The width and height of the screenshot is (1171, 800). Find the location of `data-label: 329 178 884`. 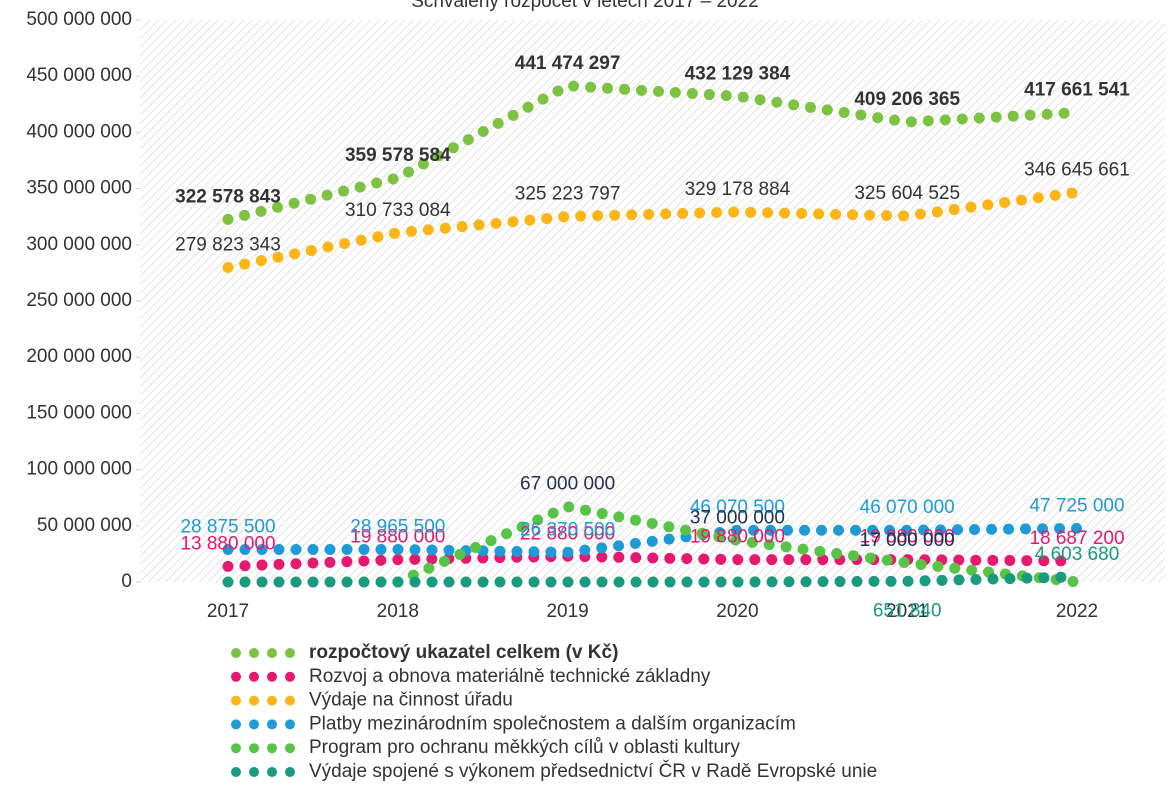

data-label: 329 178 884 is located at coordinates (738, 189).